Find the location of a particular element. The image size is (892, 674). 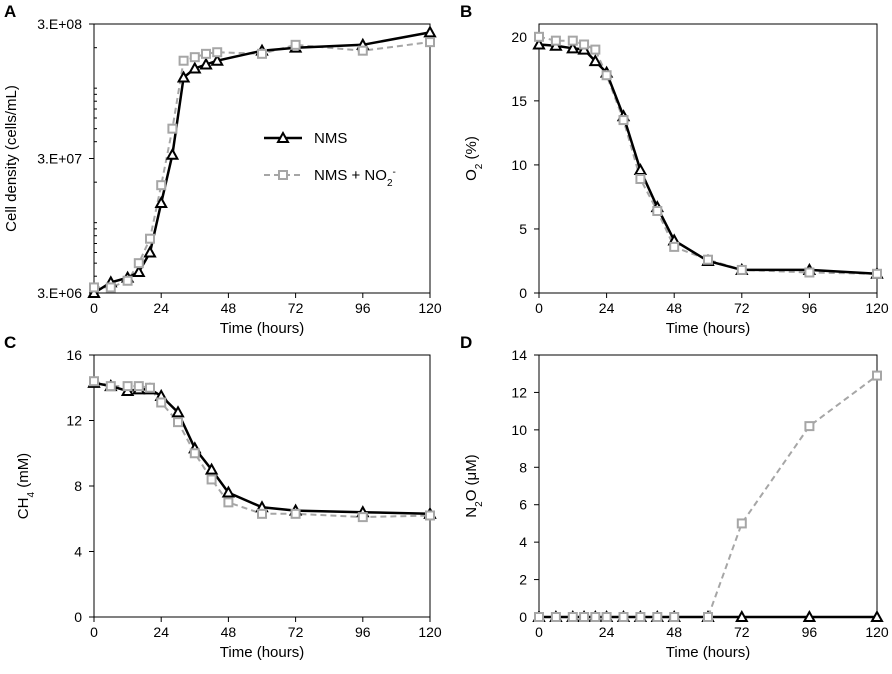

y-tick-label: 2 is located at coordinates (523, 580).